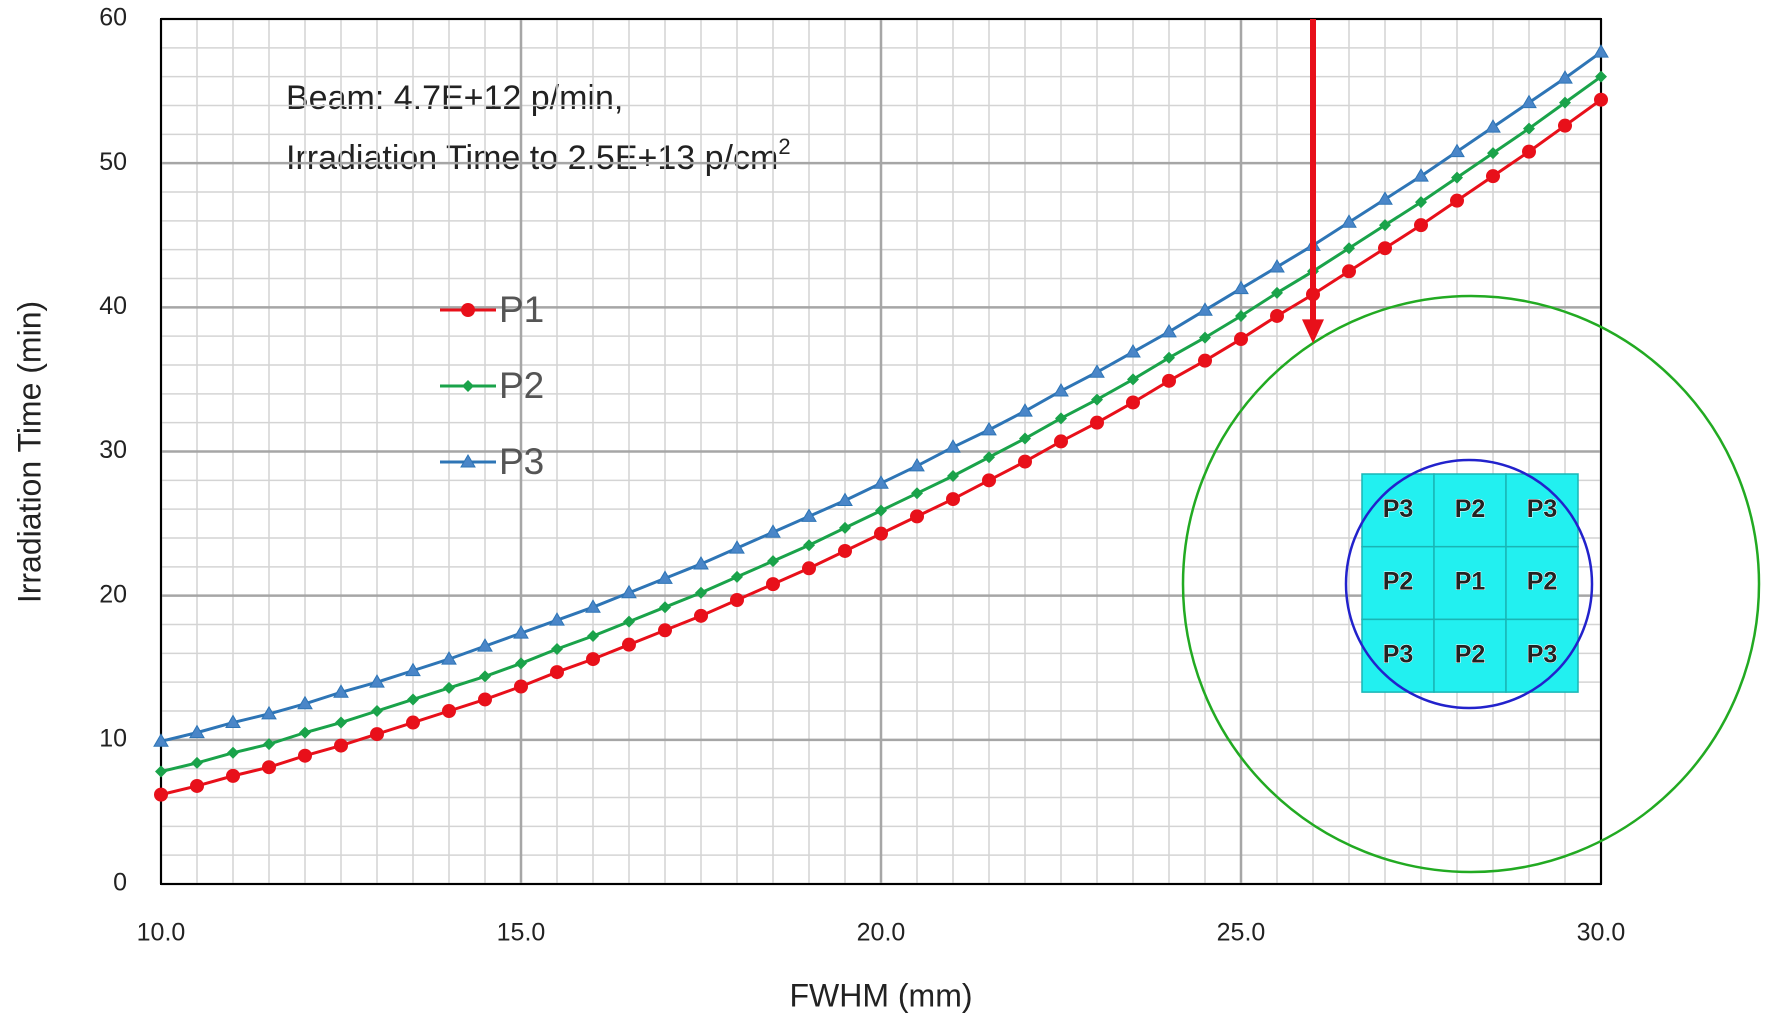 This screenshot has height=1021, width=1770. I want to click on inset-cell-label: P1, so click(1470, 582).